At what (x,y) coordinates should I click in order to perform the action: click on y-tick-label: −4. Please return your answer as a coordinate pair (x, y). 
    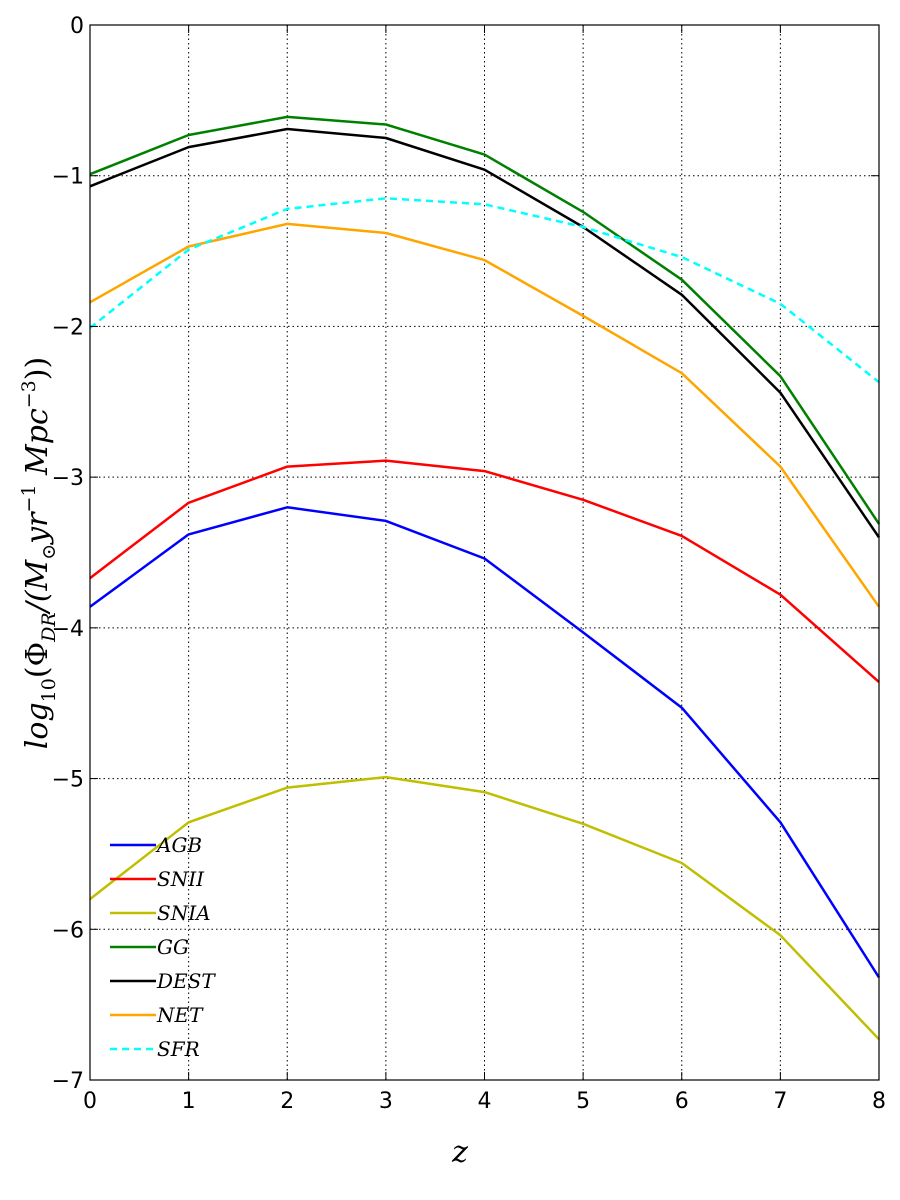
    Looking at the image, I should click on (68, 629).